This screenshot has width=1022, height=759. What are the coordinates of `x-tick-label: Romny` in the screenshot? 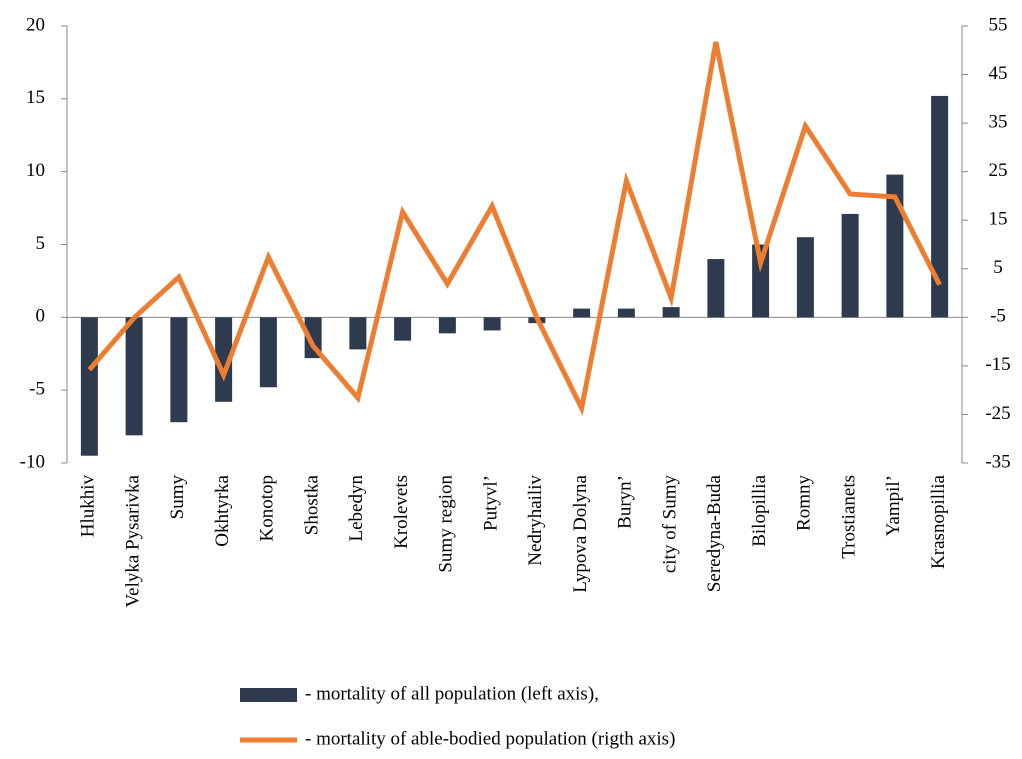 It's located at (804, 503).